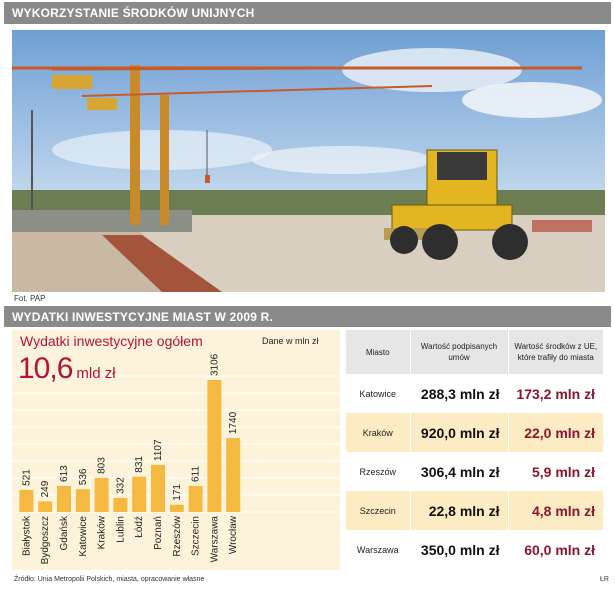  What do you see at coordinates (556, 510) in the screenshot?
I see `cell-eu-funds: 4,8 mln zł` at bounding box center [556, 510].